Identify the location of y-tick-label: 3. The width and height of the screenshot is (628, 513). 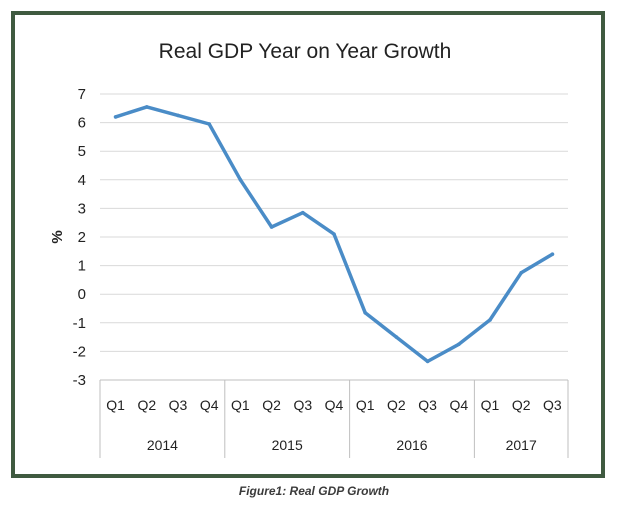
(82, 208).